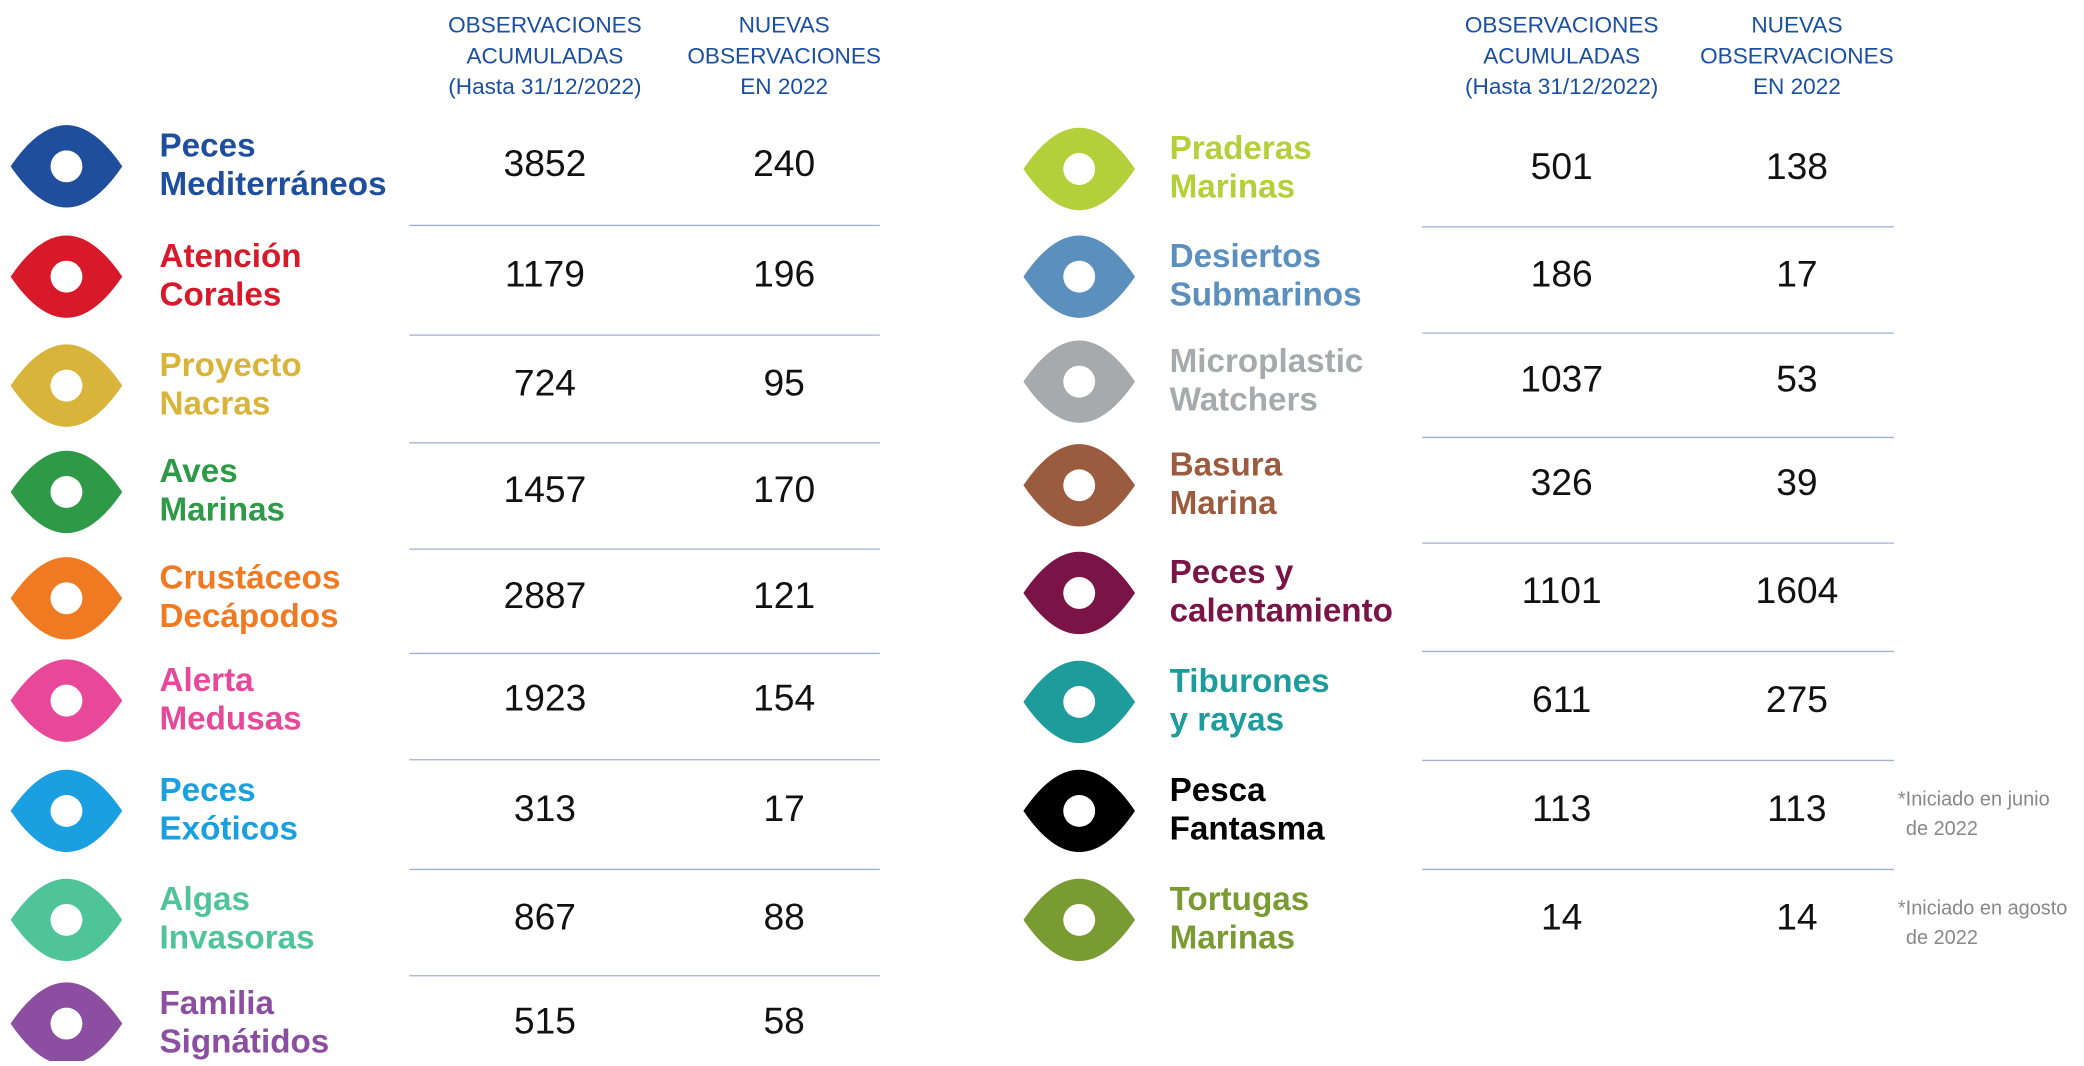  I want to click on project-name: Submarinos, so click(1266, 294).